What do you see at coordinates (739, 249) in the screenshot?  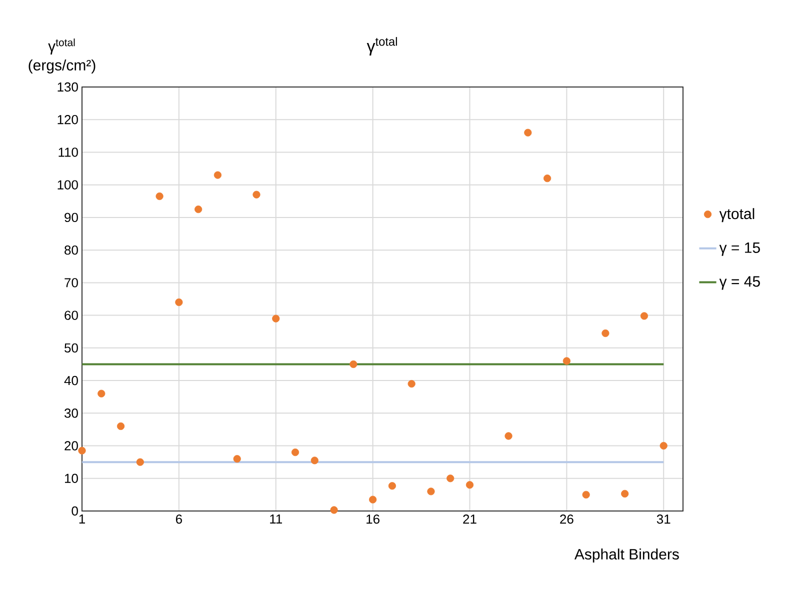 I see `legend-label: γ = 15` at bounding box center [739, 249].